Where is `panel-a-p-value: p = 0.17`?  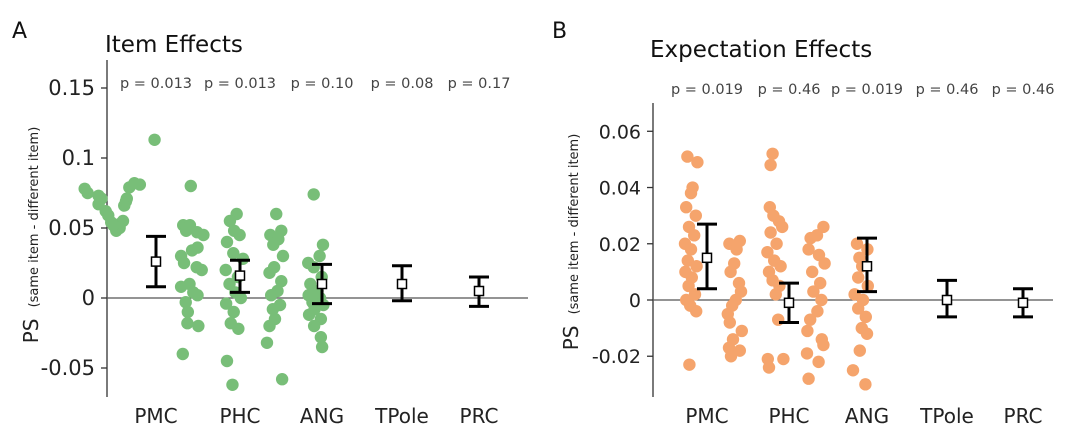 panel-a-p-value: p = 0.17 is located at coordinates (479, 84).